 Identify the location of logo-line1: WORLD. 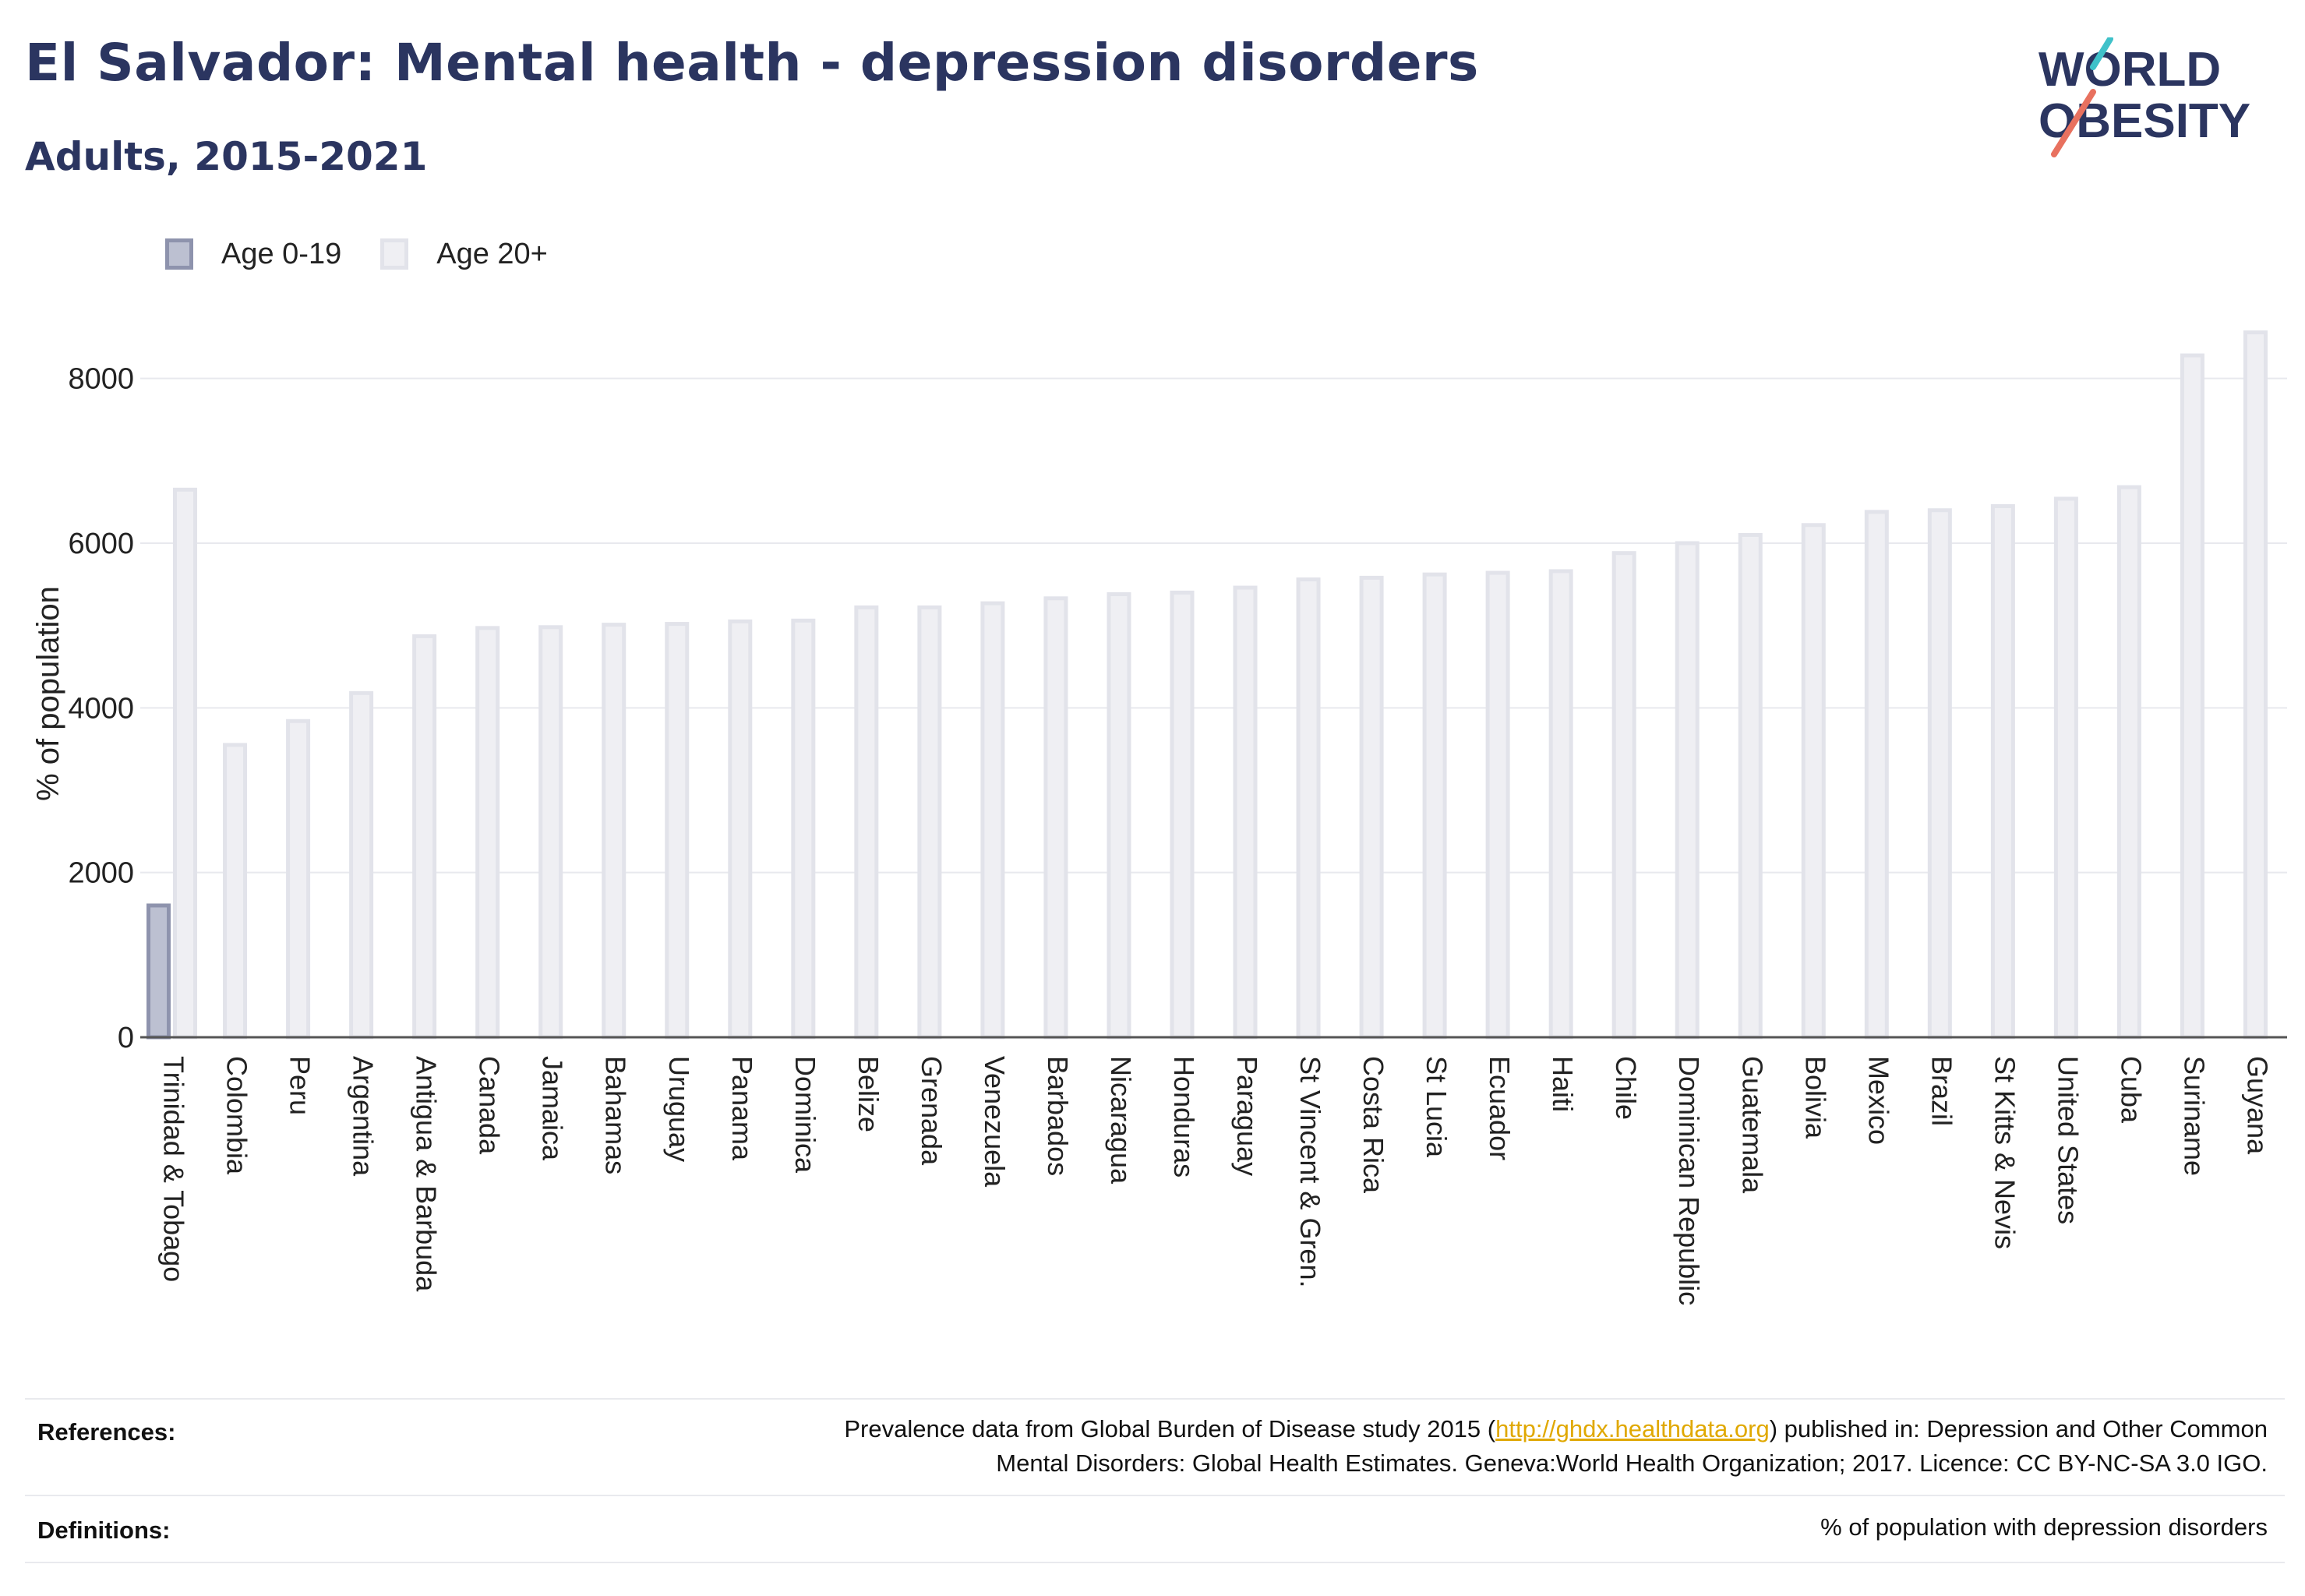
(2129, 70).